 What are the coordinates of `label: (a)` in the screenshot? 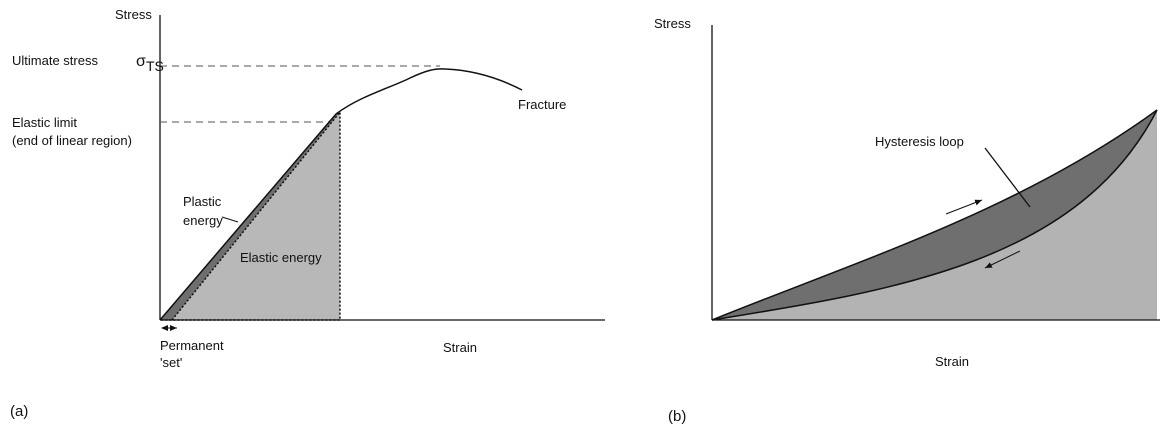 It's located at (19, 411).